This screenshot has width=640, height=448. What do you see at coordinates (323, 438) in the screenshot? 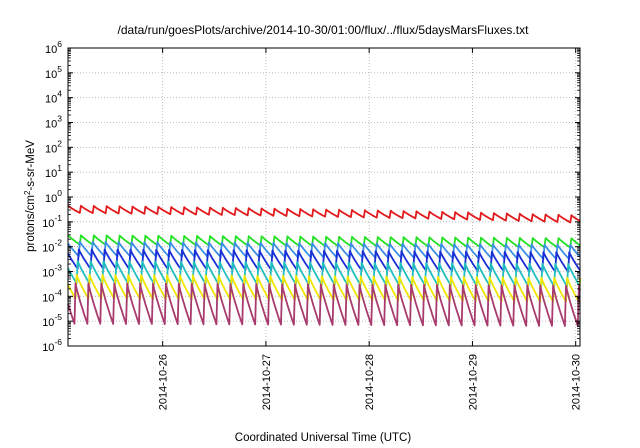
I see `x-axis-label: Coordinated Universal Time (UTC)` at bounding box center [323, 438].